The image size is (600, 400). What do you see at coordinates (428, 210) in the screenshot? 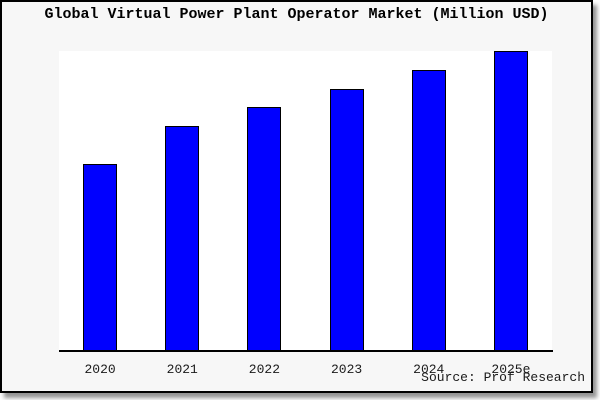
I see `bar-2024` at bounding box center [428, 210].